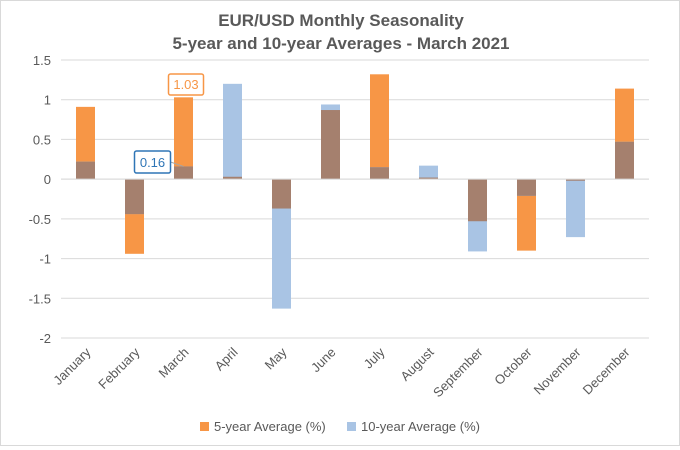 This screenshot has height=450, width=680. What do you see at coordinates (47, 179) in the screenshot?
I see `y-tick-label: 0` at bounding box center [47, 179].